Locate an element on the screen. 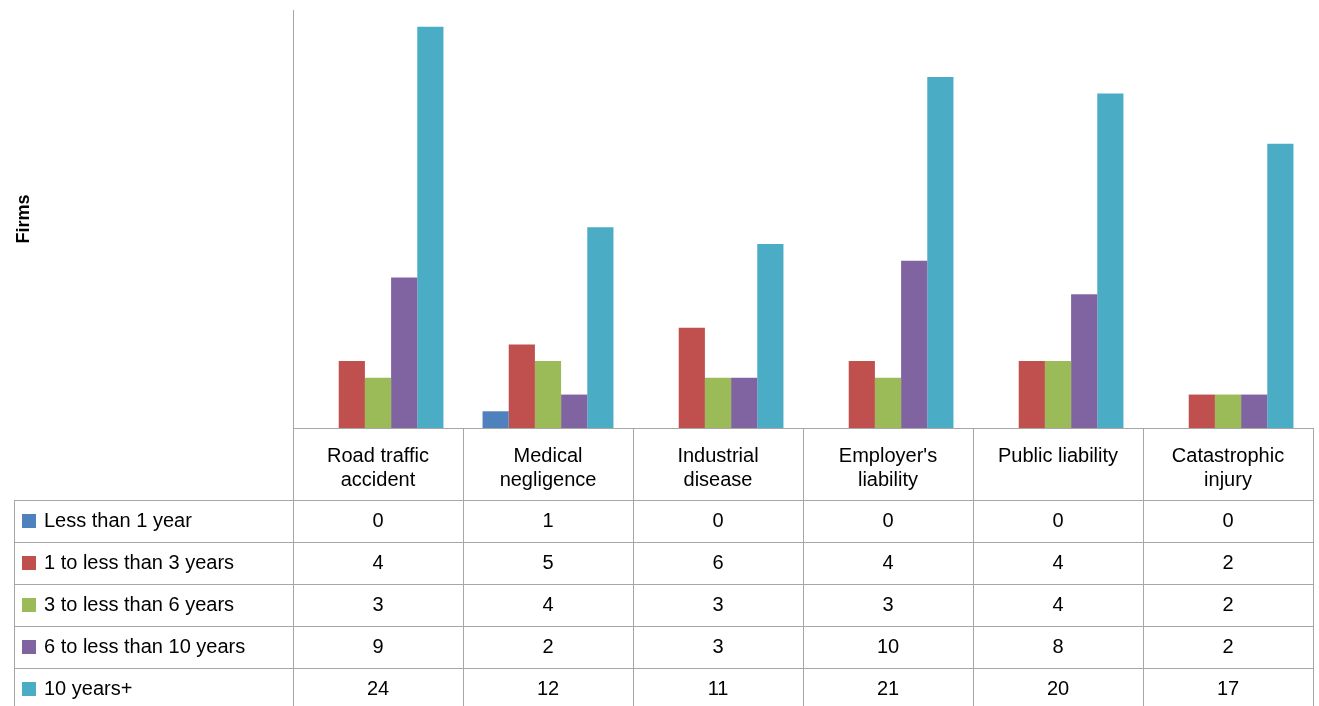 This screenshot has height=706, width=1319. x-tick-label: Catastrophic injury is located at coordinates (1228, 466).